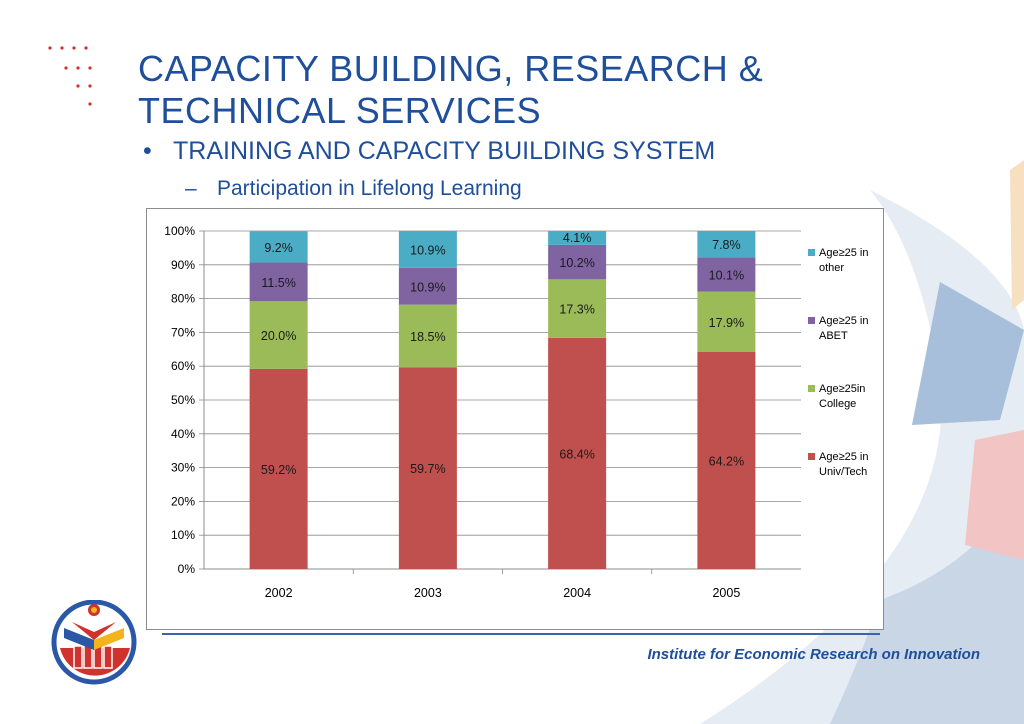  Describe the element at coordinates (183, 501) in the screenshot. I see `y-tick-label: 20%` at that location.